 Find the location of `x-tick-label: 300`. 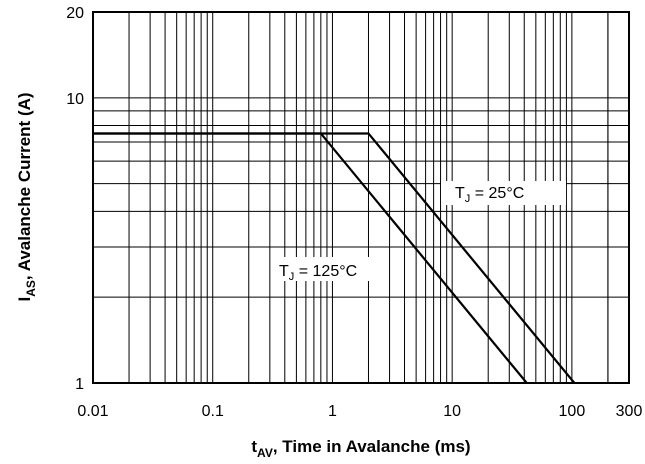

x-tick-label: 300 is located at coordinates (629, 411).